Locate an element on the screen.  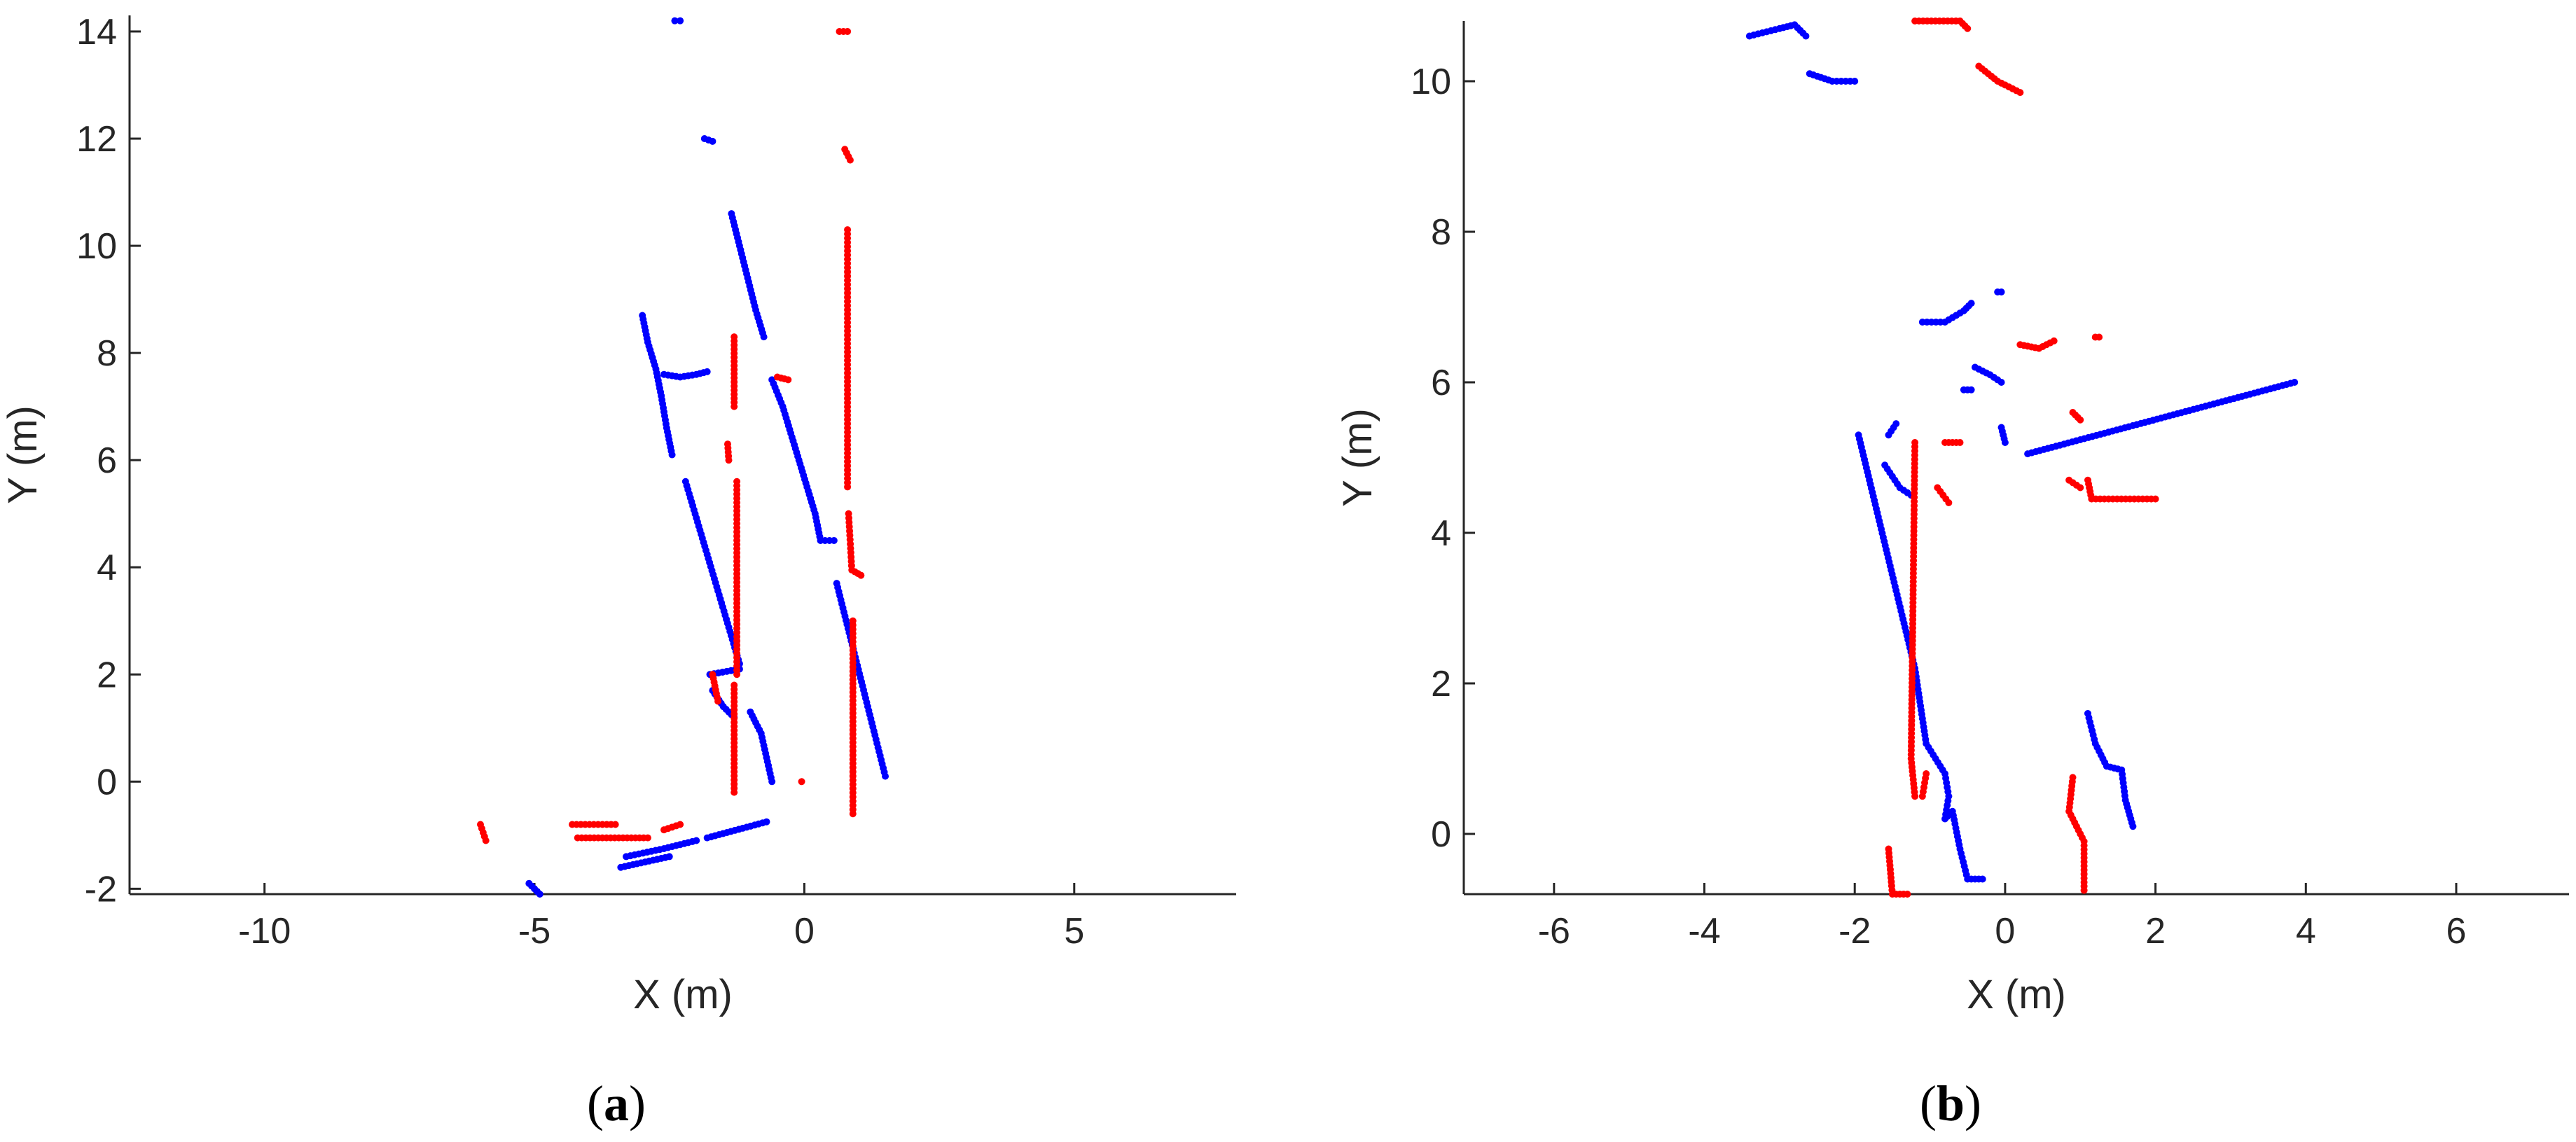
x-tick-label: -6 is located at coordinates (1554, 931).